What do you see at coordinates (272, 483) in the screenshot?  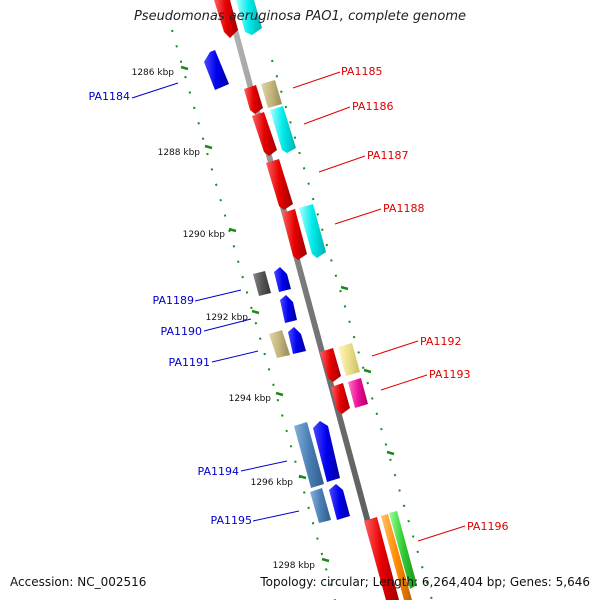 I see `tick-label: 1296 kbp` at bounding box center [272, 483].